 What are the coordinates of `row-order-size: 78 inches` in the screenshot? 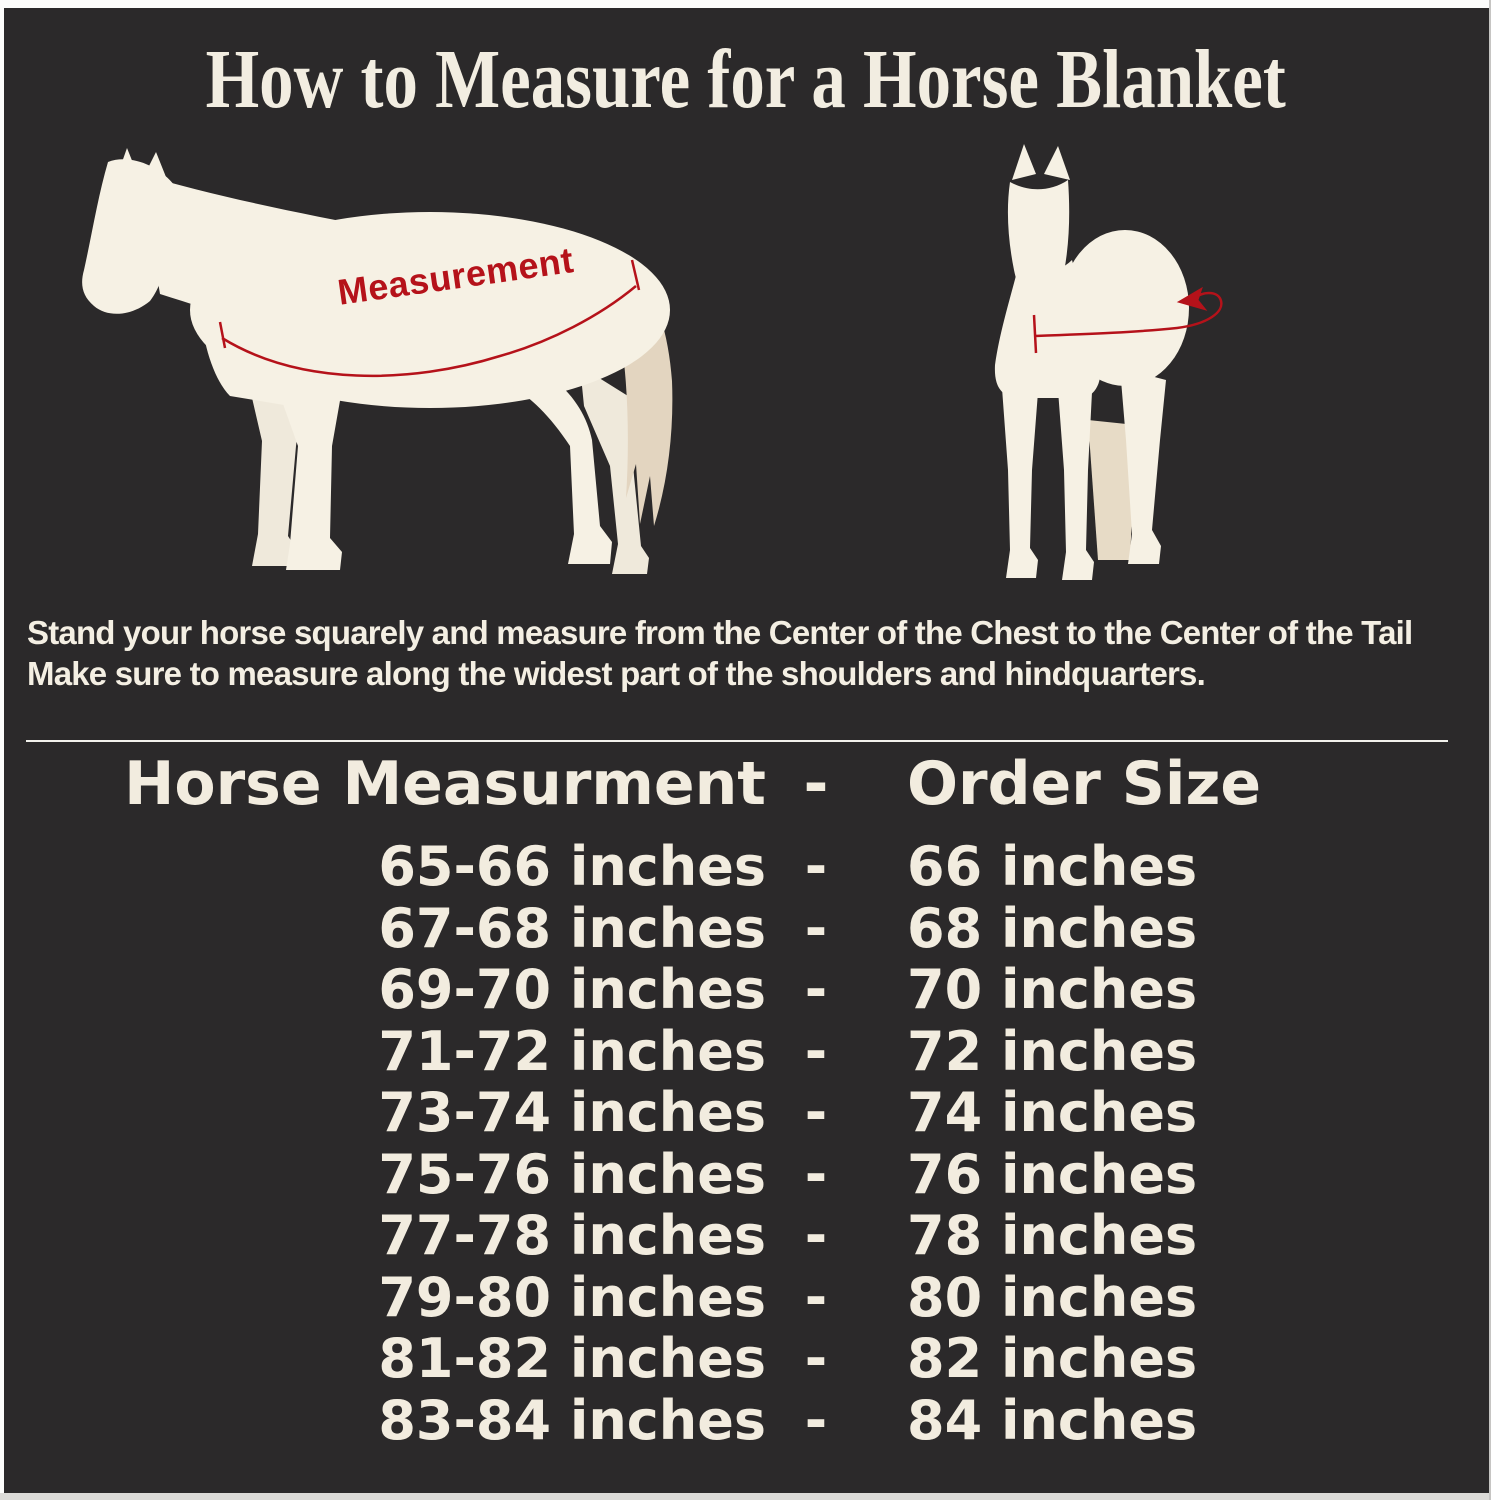 It's located at (1052, 1235).